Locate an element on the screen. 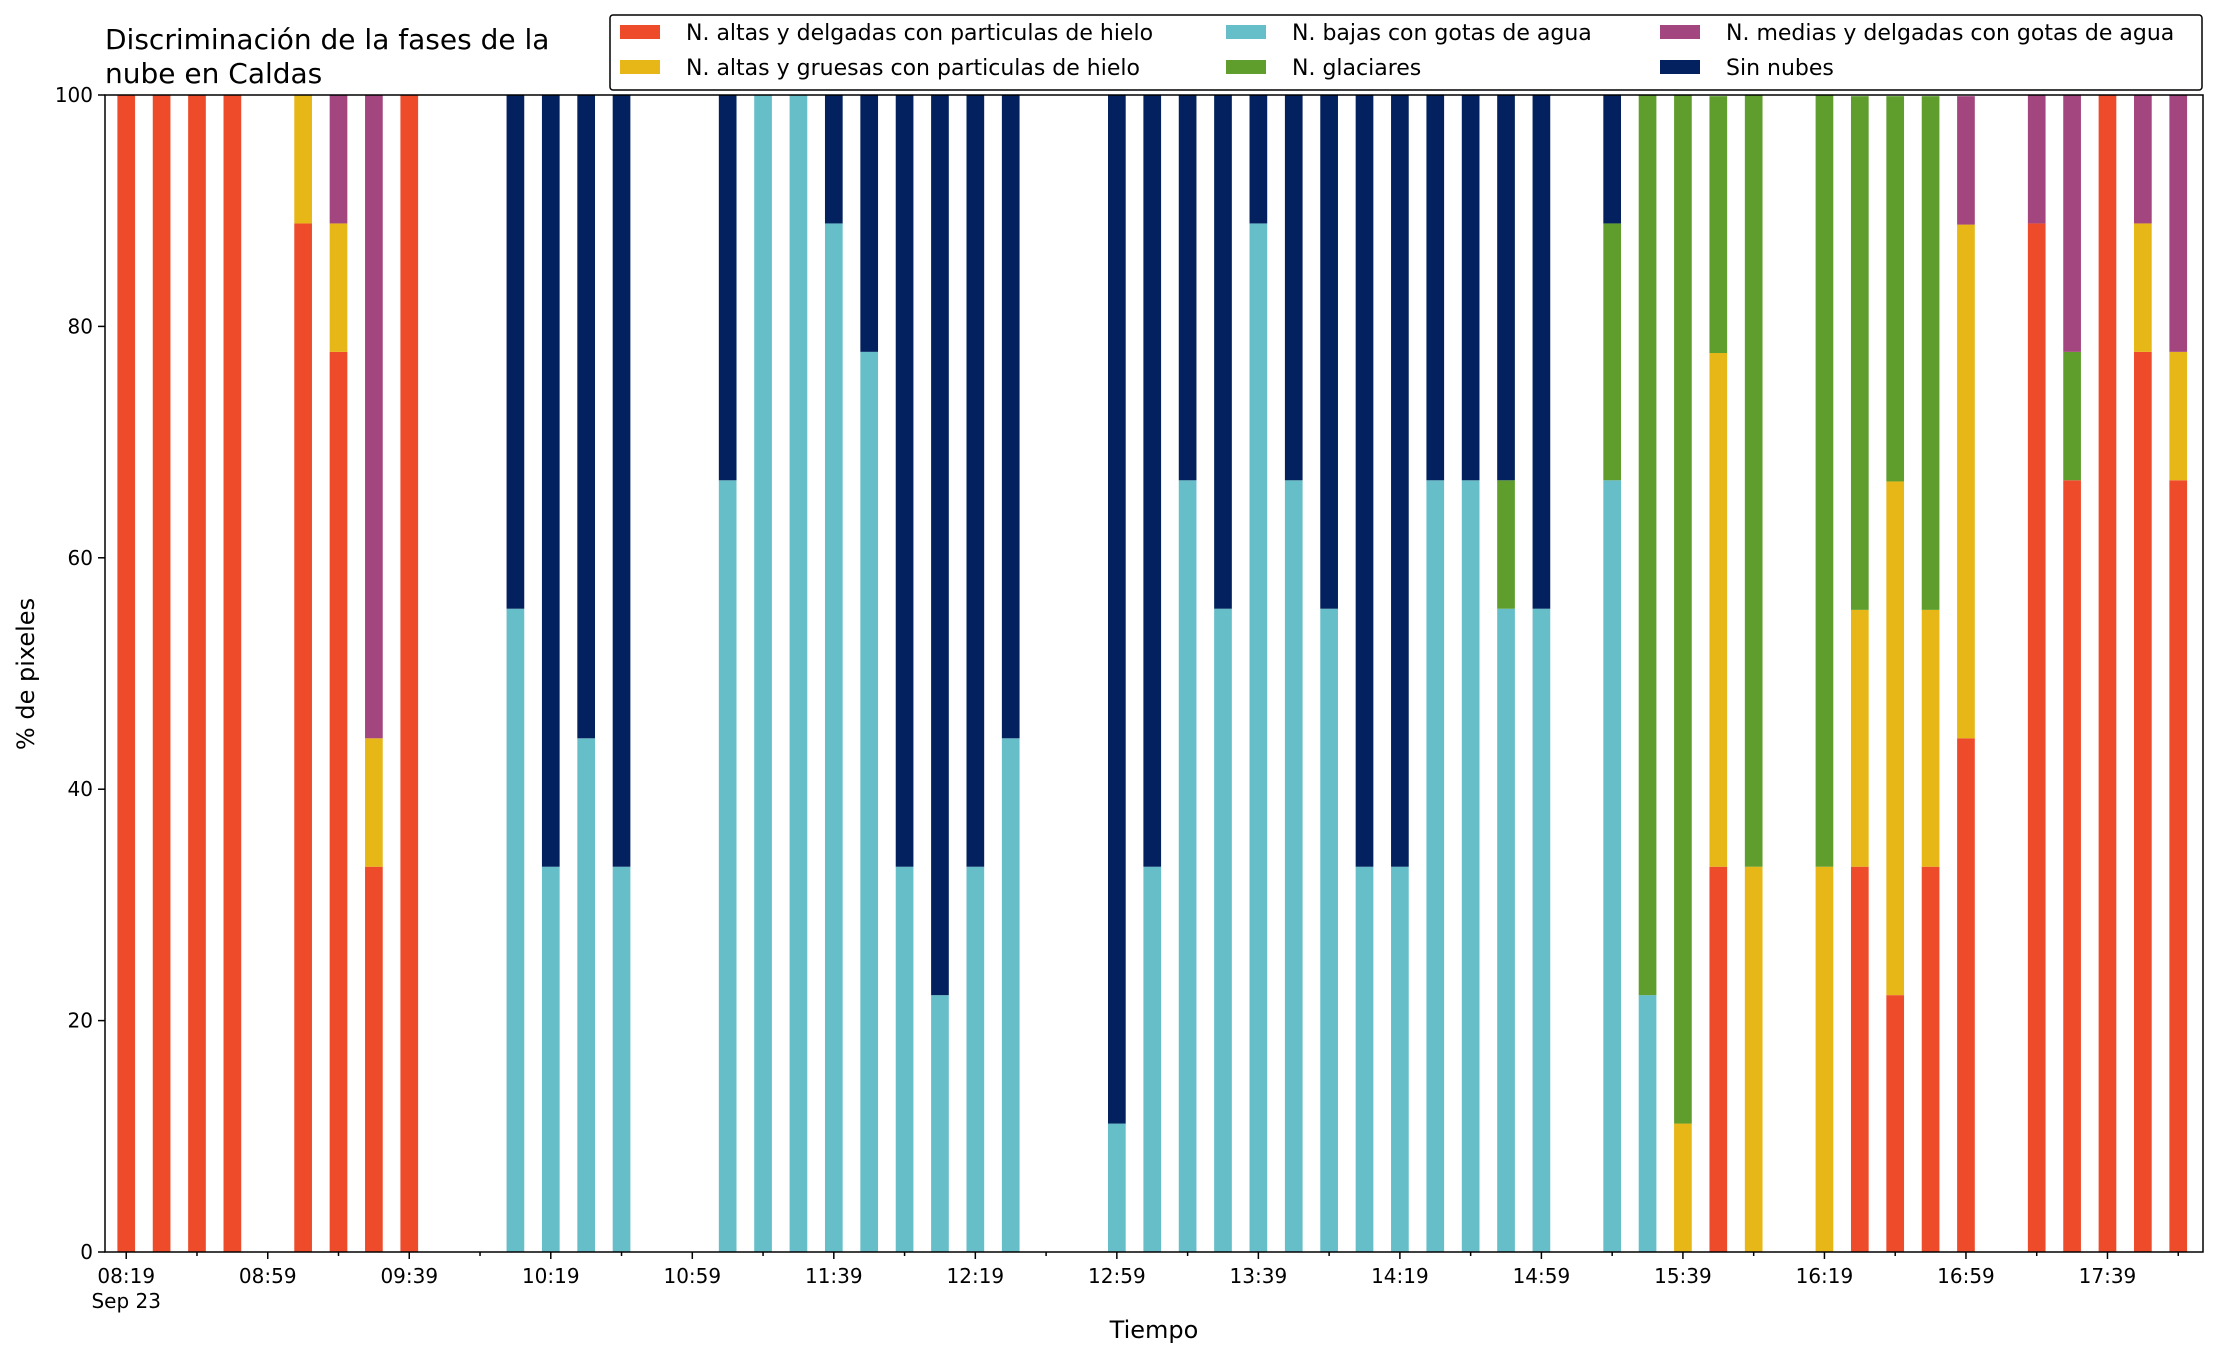  y-tick-label: 0 is located at coordinates (86, 1252).